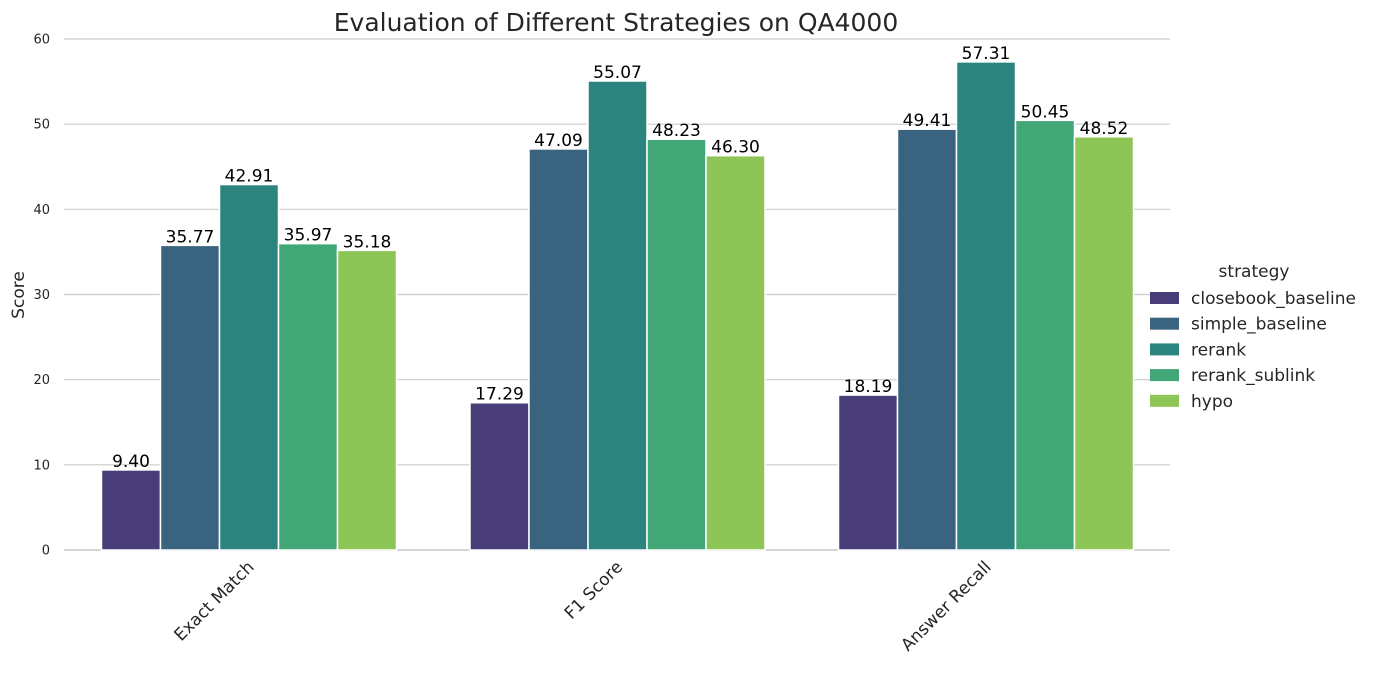 The height and width of the screenshot is (674, 1376). What do you see at coordinates (190, 237) in the screenshot?
I see `bar-value-label: 35.77` at bounding box center [190, 237].